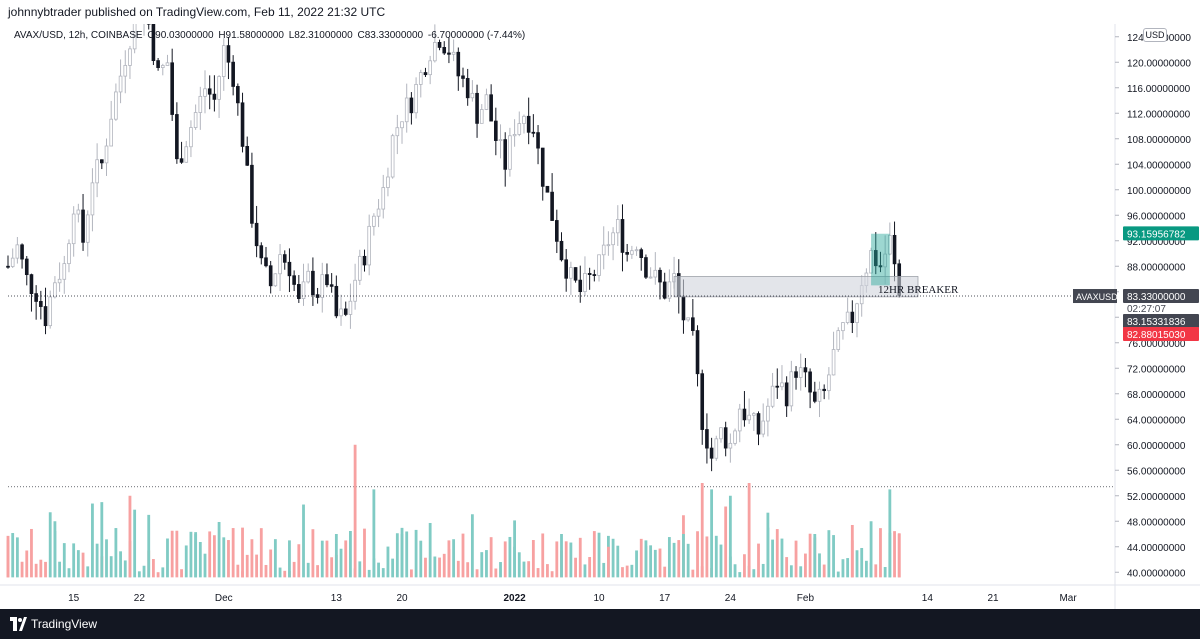 The image size is (1200, 639). Describe the element at coordinates (1156, 446) in the screenshot. I see `price-tick-label: 60.00000000` at that location.